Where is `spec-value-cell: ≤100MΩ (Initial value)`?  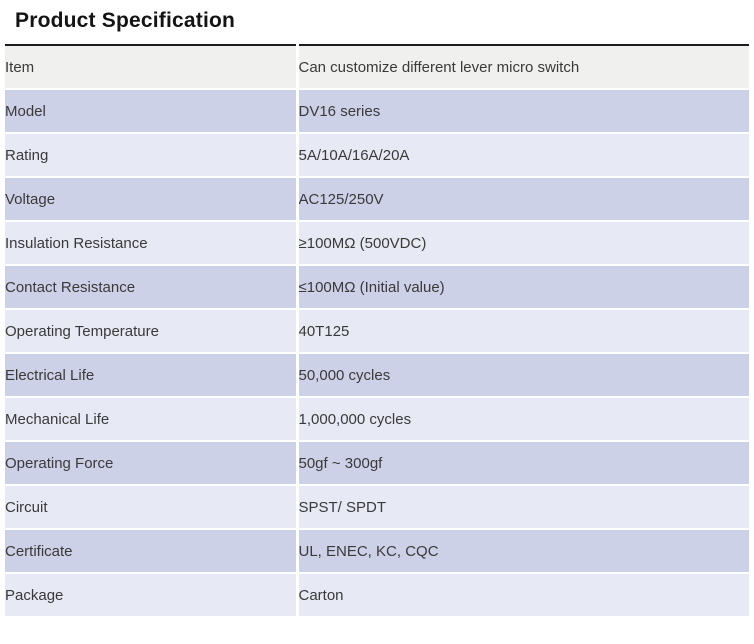 spec-value-cell: ≤100MΩ (Initial value) is located at coordinates (523, 287).